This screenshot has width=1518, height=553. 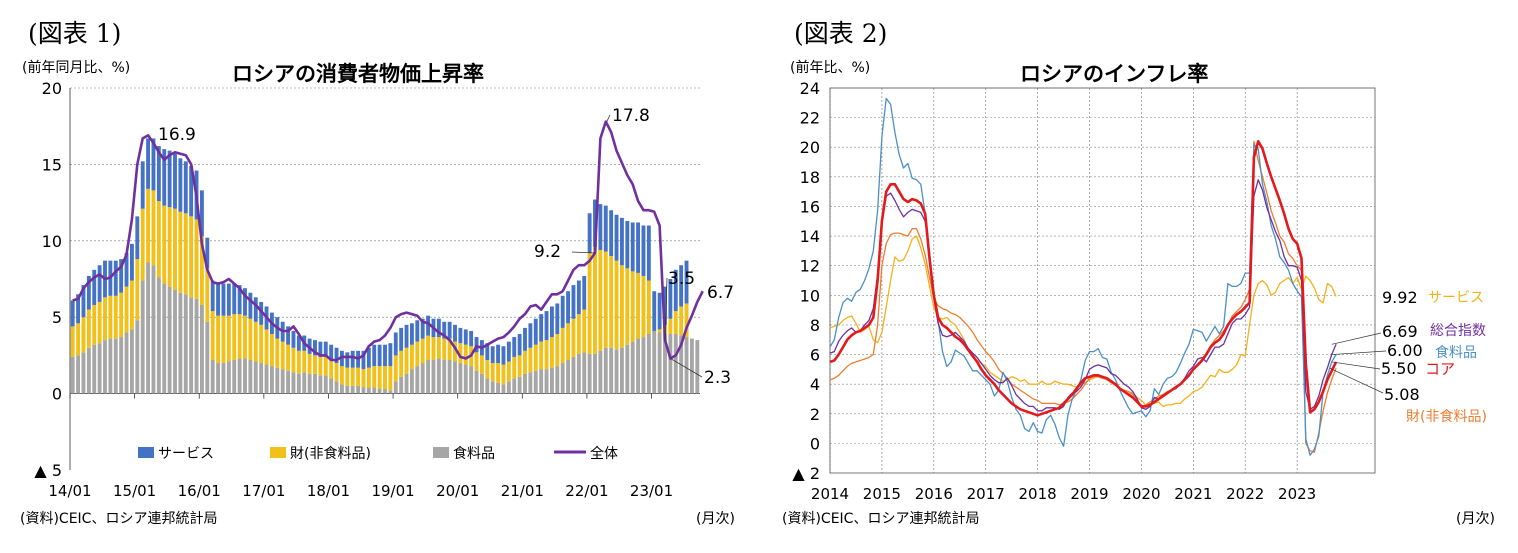 I want to click on x-tick-label: 2021, so click(x=1193, y=494).